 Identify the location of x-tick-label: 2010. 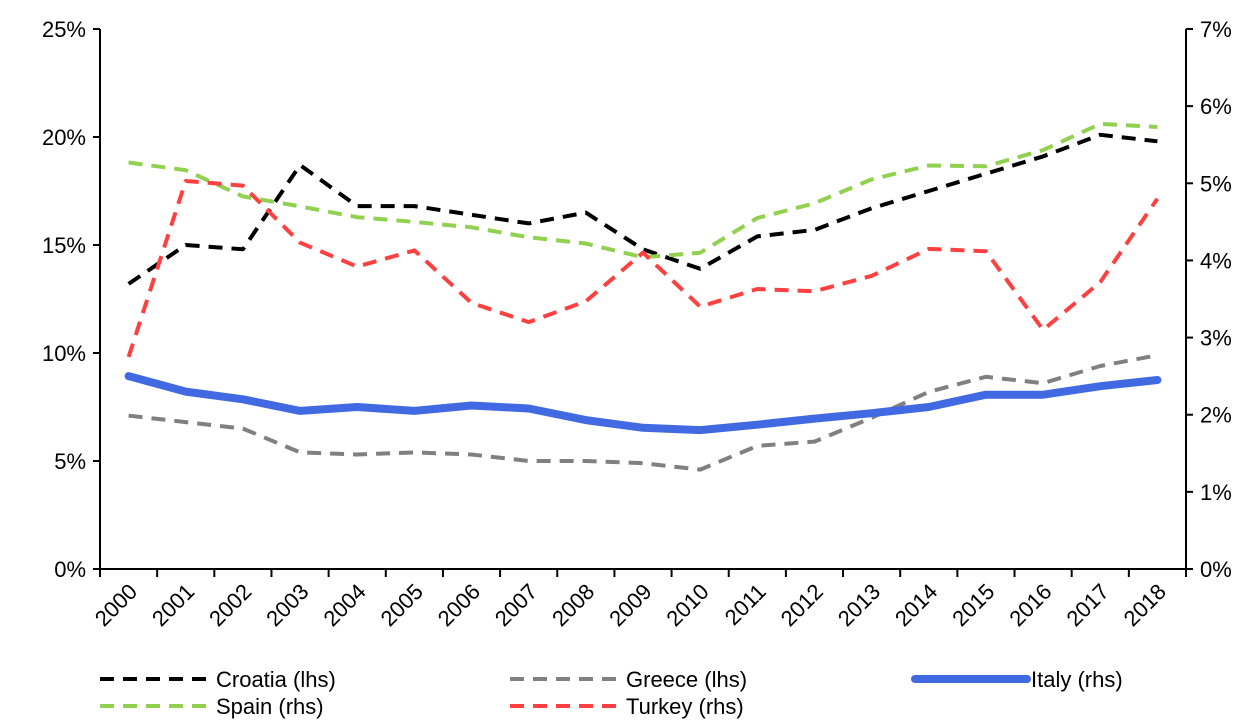
(687, 605).